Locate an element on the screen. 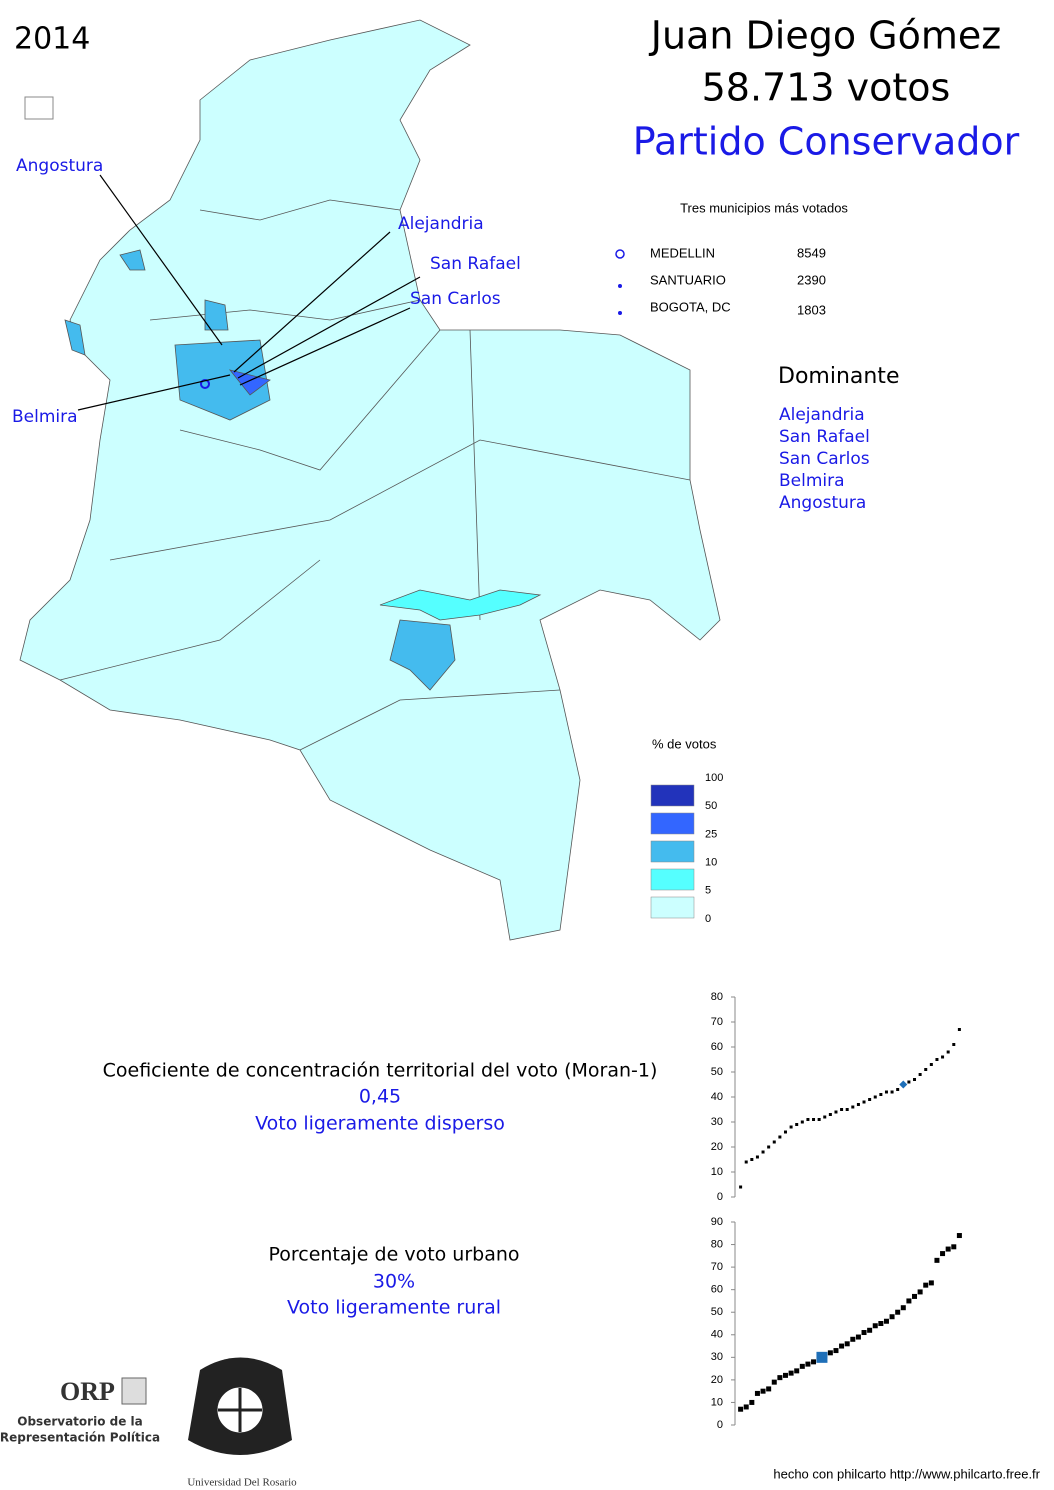 The width and height of the screenshot is (1054, 1490). moran-value: 0,45 is located at coordinates (380, 1097).